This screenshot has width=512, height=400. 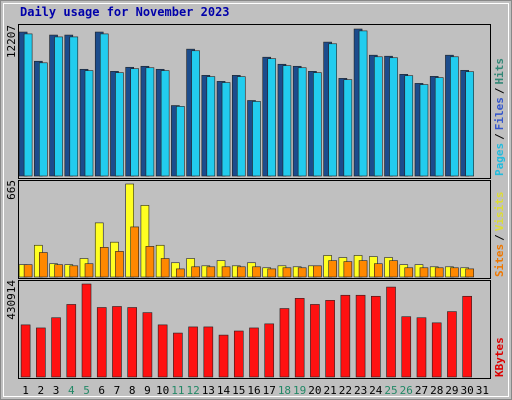 I want to click on chart-title: Daily usage for November 2023, so click(x=125, y=12).